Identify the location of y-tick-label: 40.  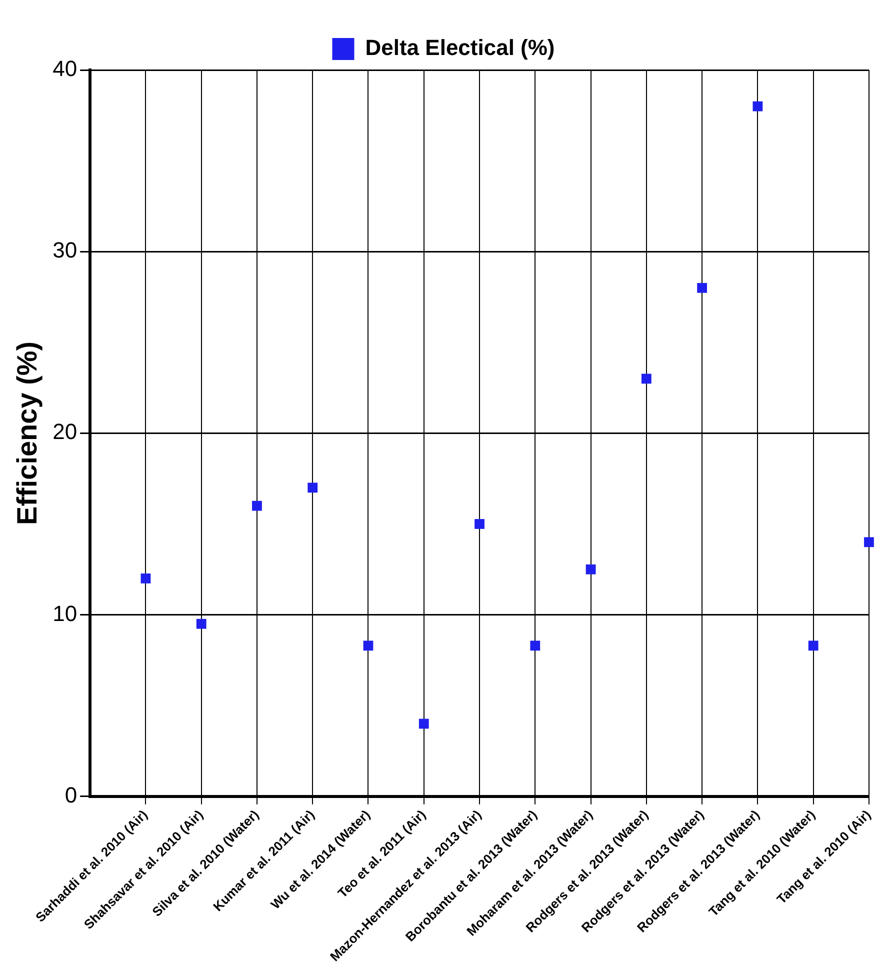
(65, 69).